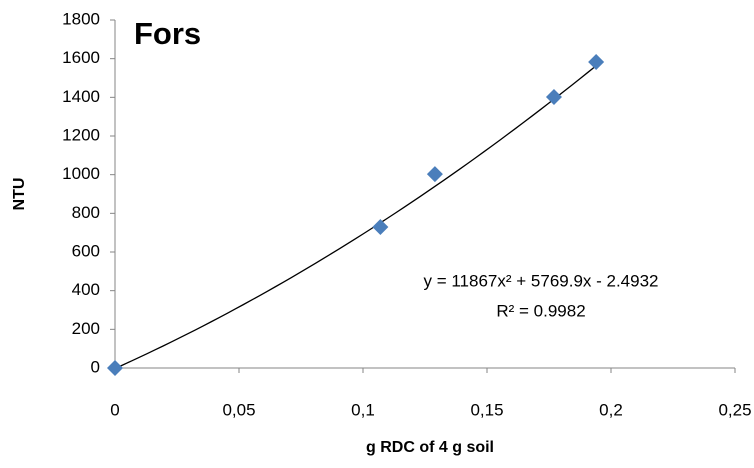 This screenshot has width=754, height=468. I want to click on x-tick-label: 0,15, so click(486, 409).